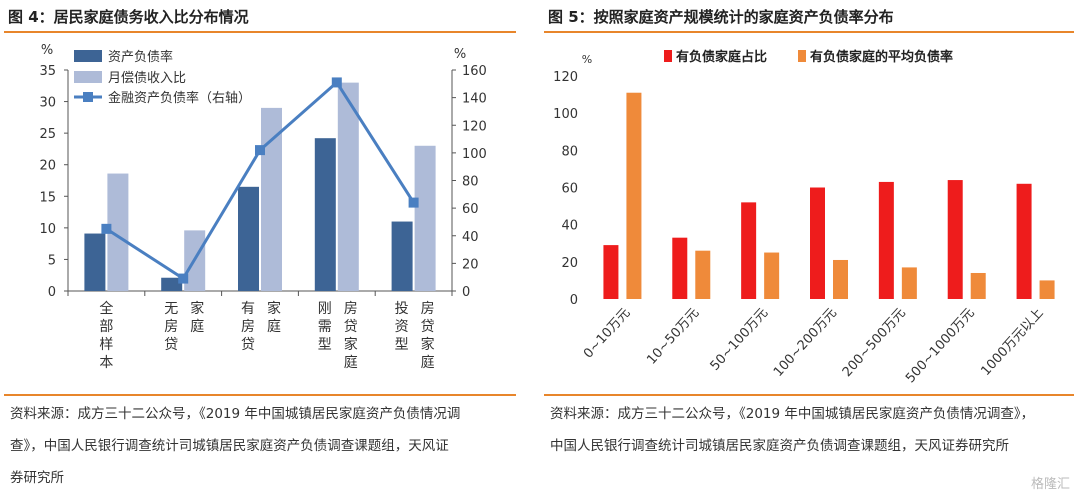  I want to click on legend-swatch-marker, so click(88, 97).